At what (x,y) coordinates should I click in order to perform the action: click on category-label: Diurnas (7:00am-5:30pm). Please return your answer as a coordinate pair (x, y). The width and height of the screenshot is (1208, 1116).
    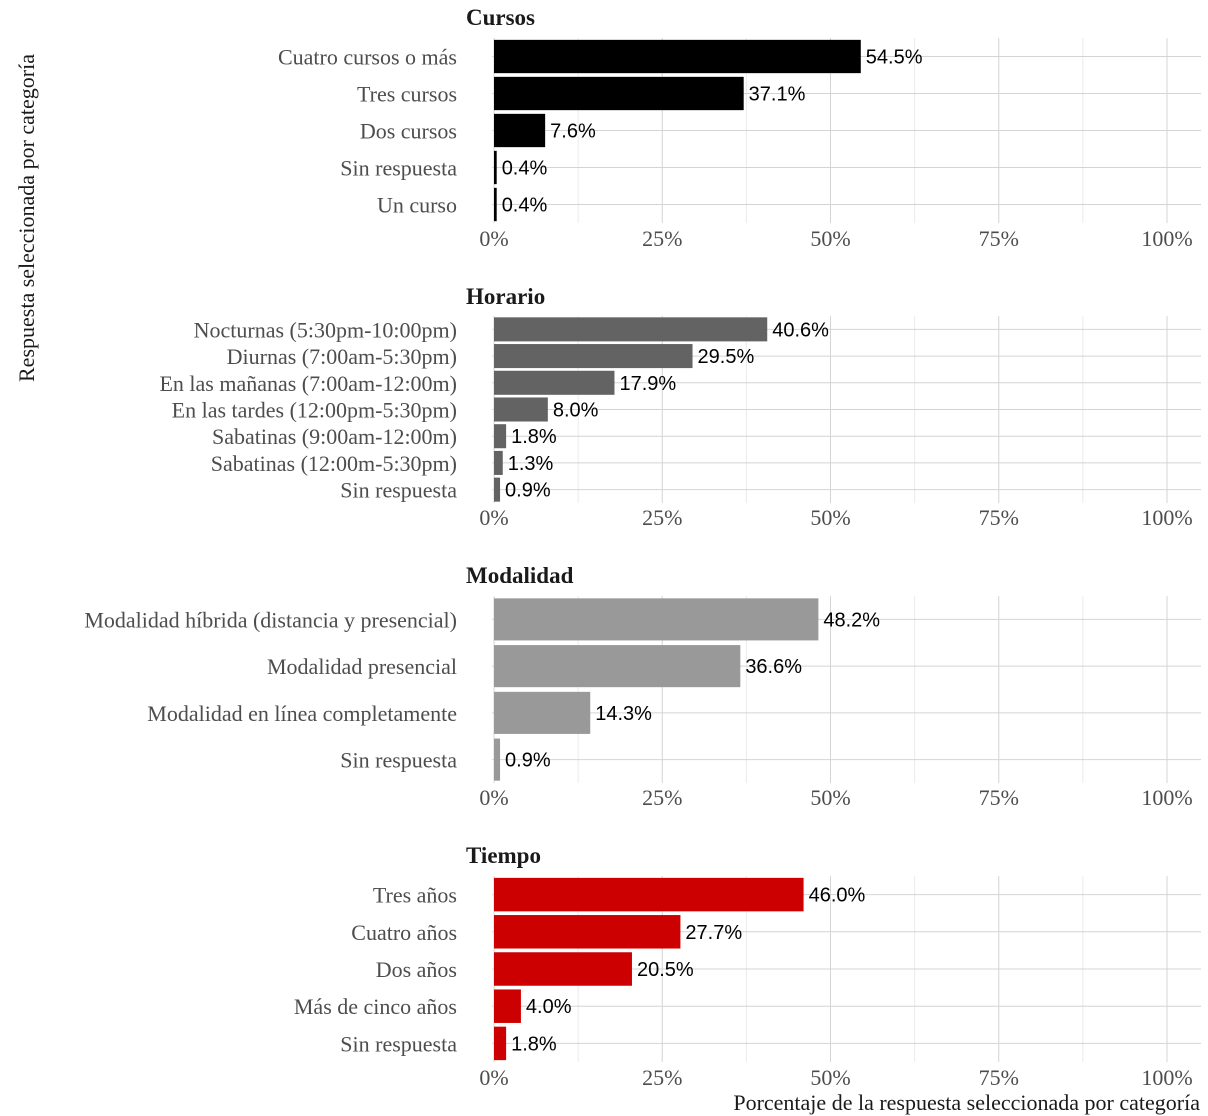
    Looking at the image, I should click on (342, 356).